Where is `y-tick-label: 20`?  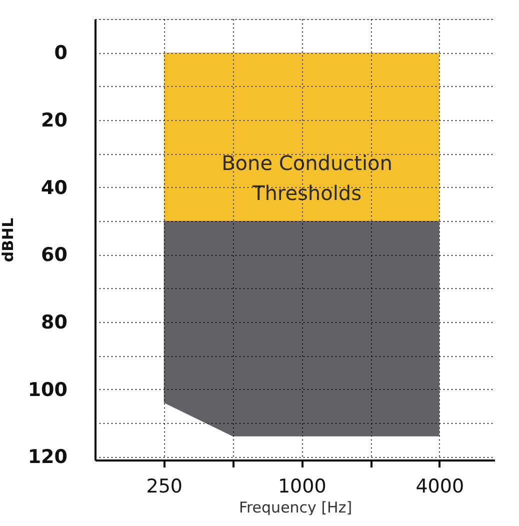 y-tick-label: 20 is located at coordinates (54, 120).